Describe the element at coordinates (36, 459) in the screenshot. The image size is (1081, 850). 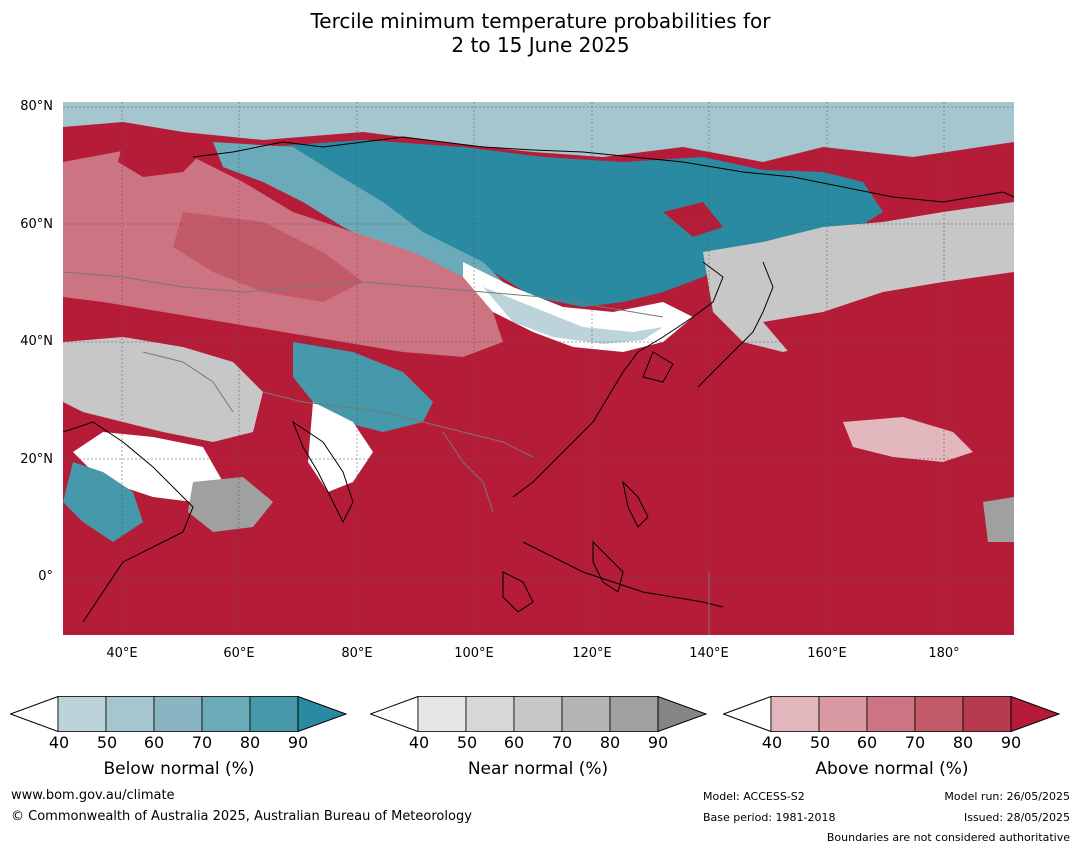
I see `lat-label-20n: 20°N` at that location.